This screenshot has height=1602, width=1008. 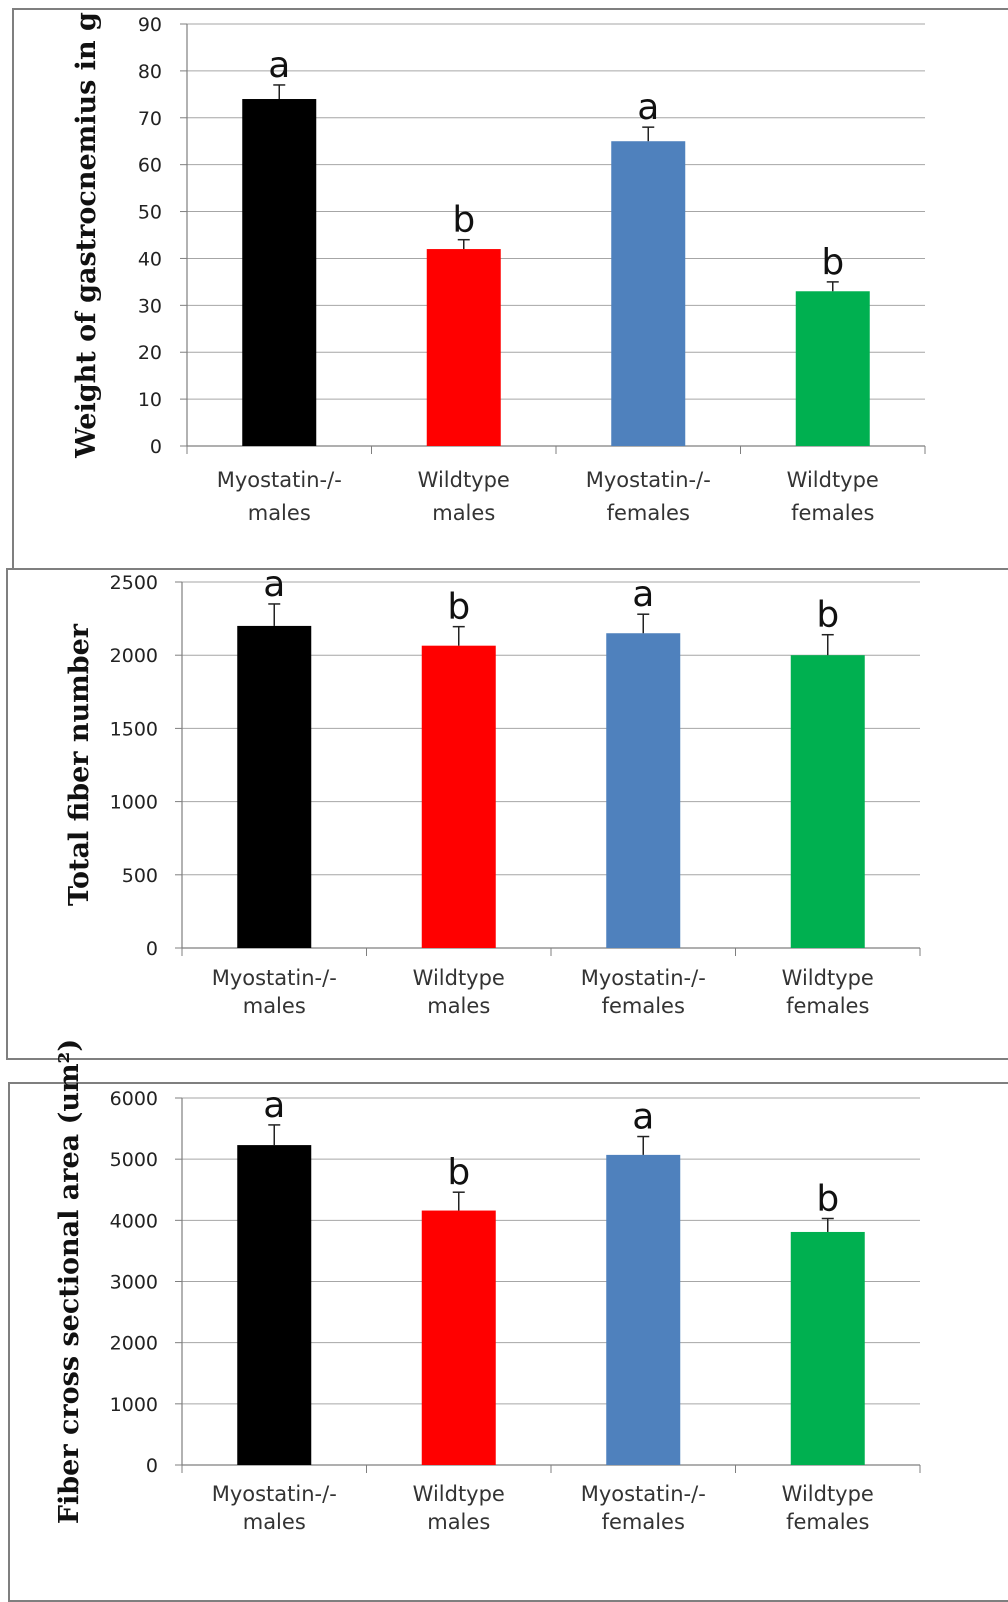 What do you see at coordinates (150, 306) in the screenshot?
I see `y-tick-label: 30` at bounding box center [150, 306].